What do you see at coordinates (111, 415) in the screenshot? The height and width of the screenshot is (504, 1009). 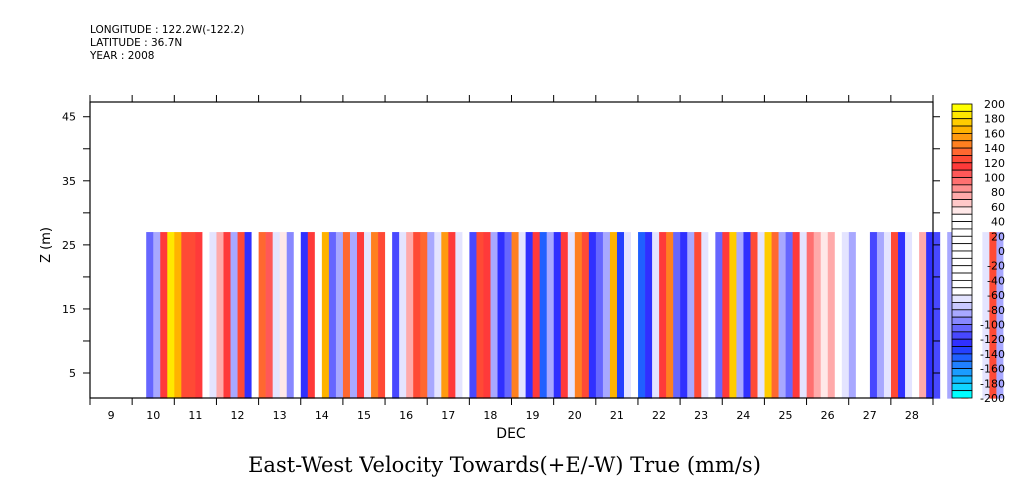 I see `x-tick-label: 9` at bounding box center [111, 415].